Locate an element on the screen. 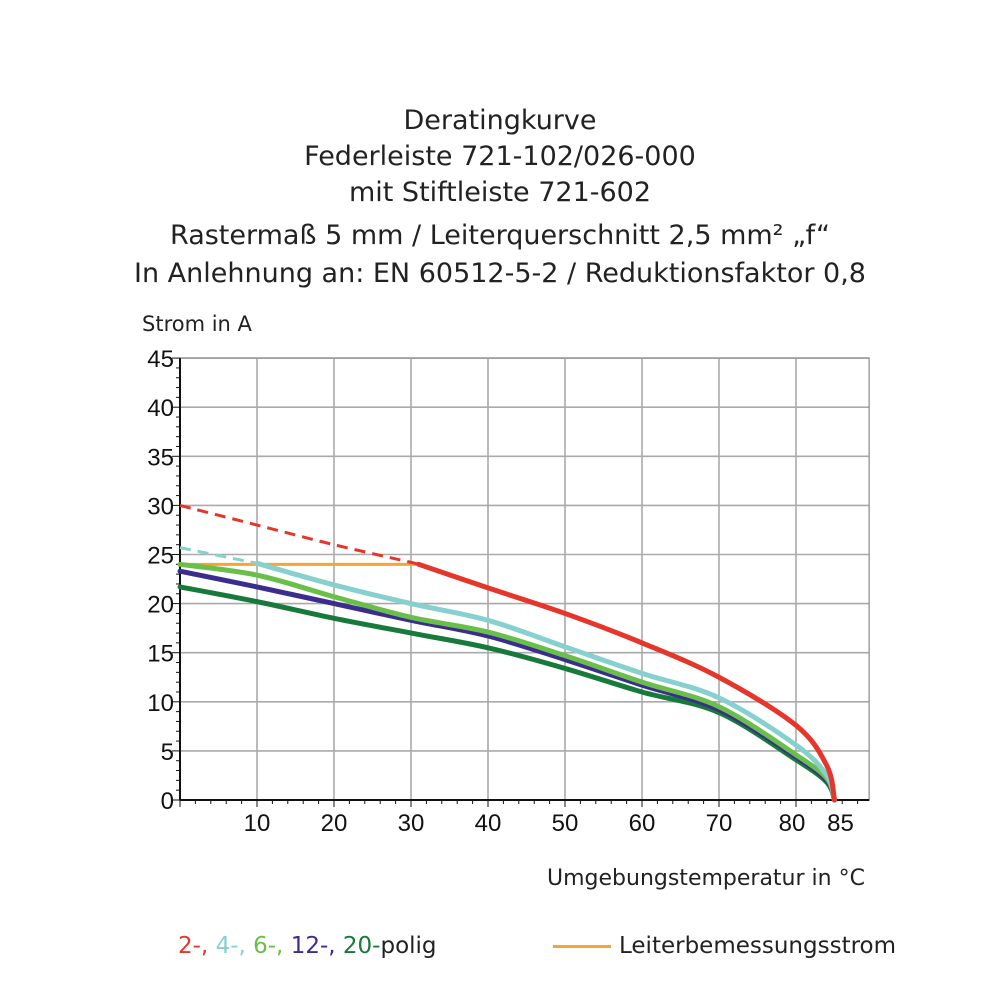 The height and width of the screenshot is (1000, 1000). y-tick-label: 30 is located at coordinates (160, 506).